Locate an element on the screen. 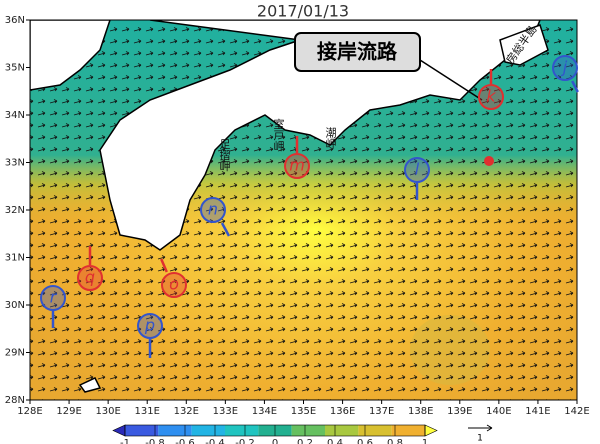 The image size is (600, 444). land-island is located at coordinates (90, 385).